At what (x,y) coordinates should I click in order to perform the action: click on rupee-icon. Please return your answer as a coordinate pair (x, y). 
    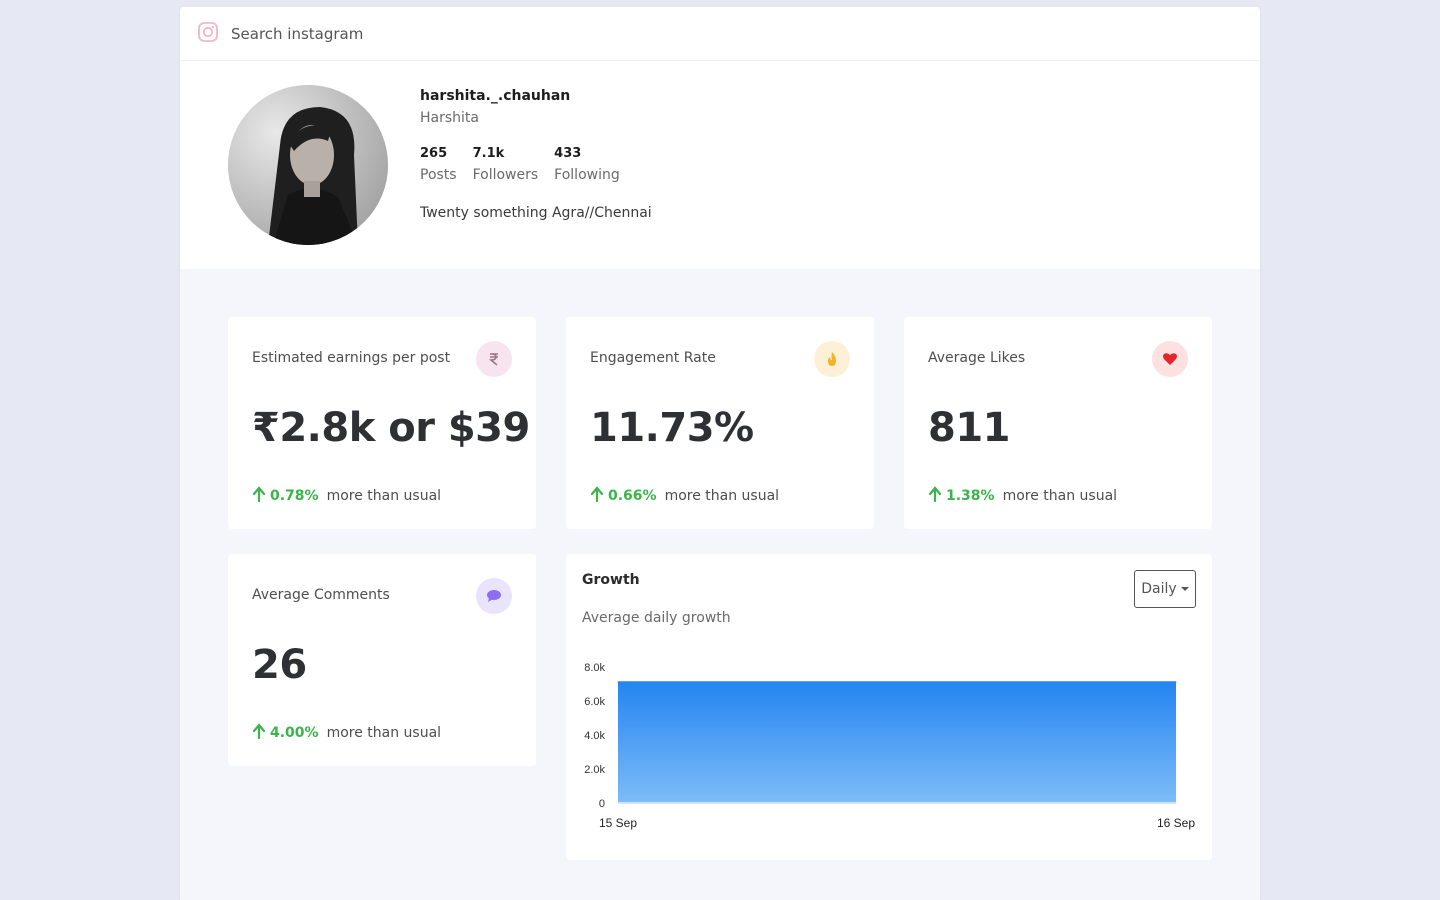
    Looking at the image, I should click on (494, 359).